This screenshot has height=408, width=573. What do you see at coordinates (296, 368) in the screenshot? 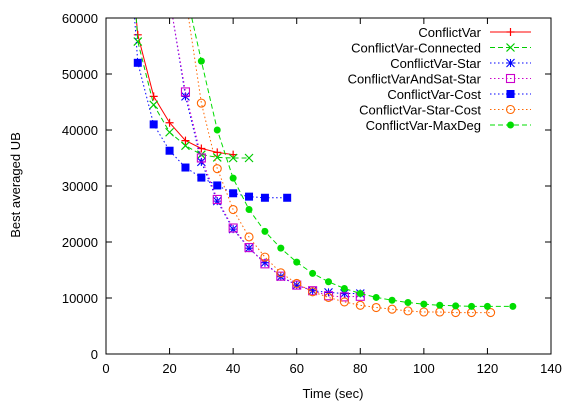
I see `x-tick-label-3: 60` at bounding box center [296, 368].